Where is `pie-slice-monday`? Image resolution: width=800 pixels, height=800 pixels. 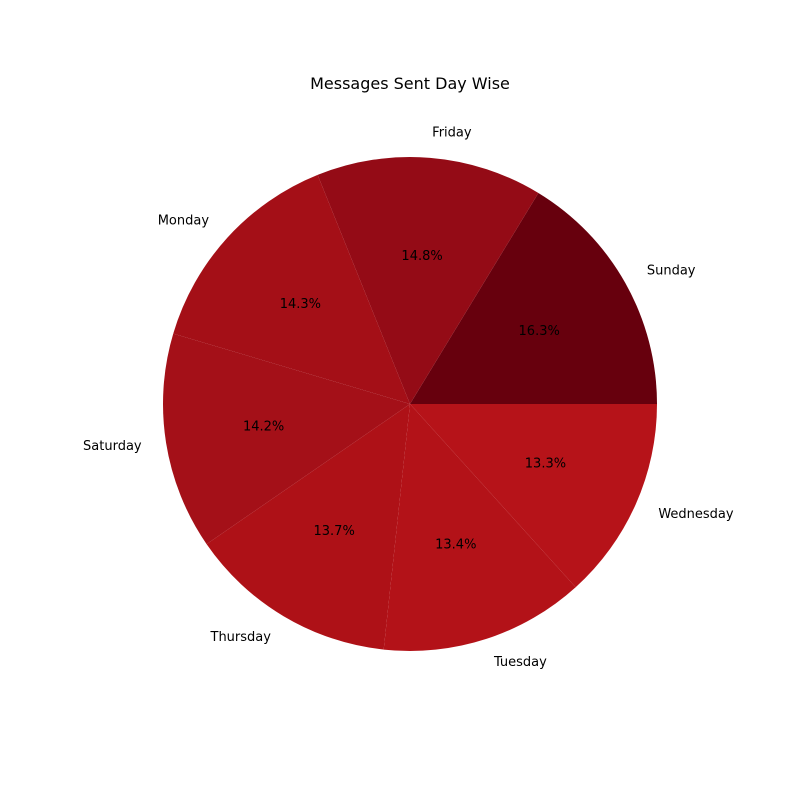
pie-slice-monday is located at coordinates (291, 289).